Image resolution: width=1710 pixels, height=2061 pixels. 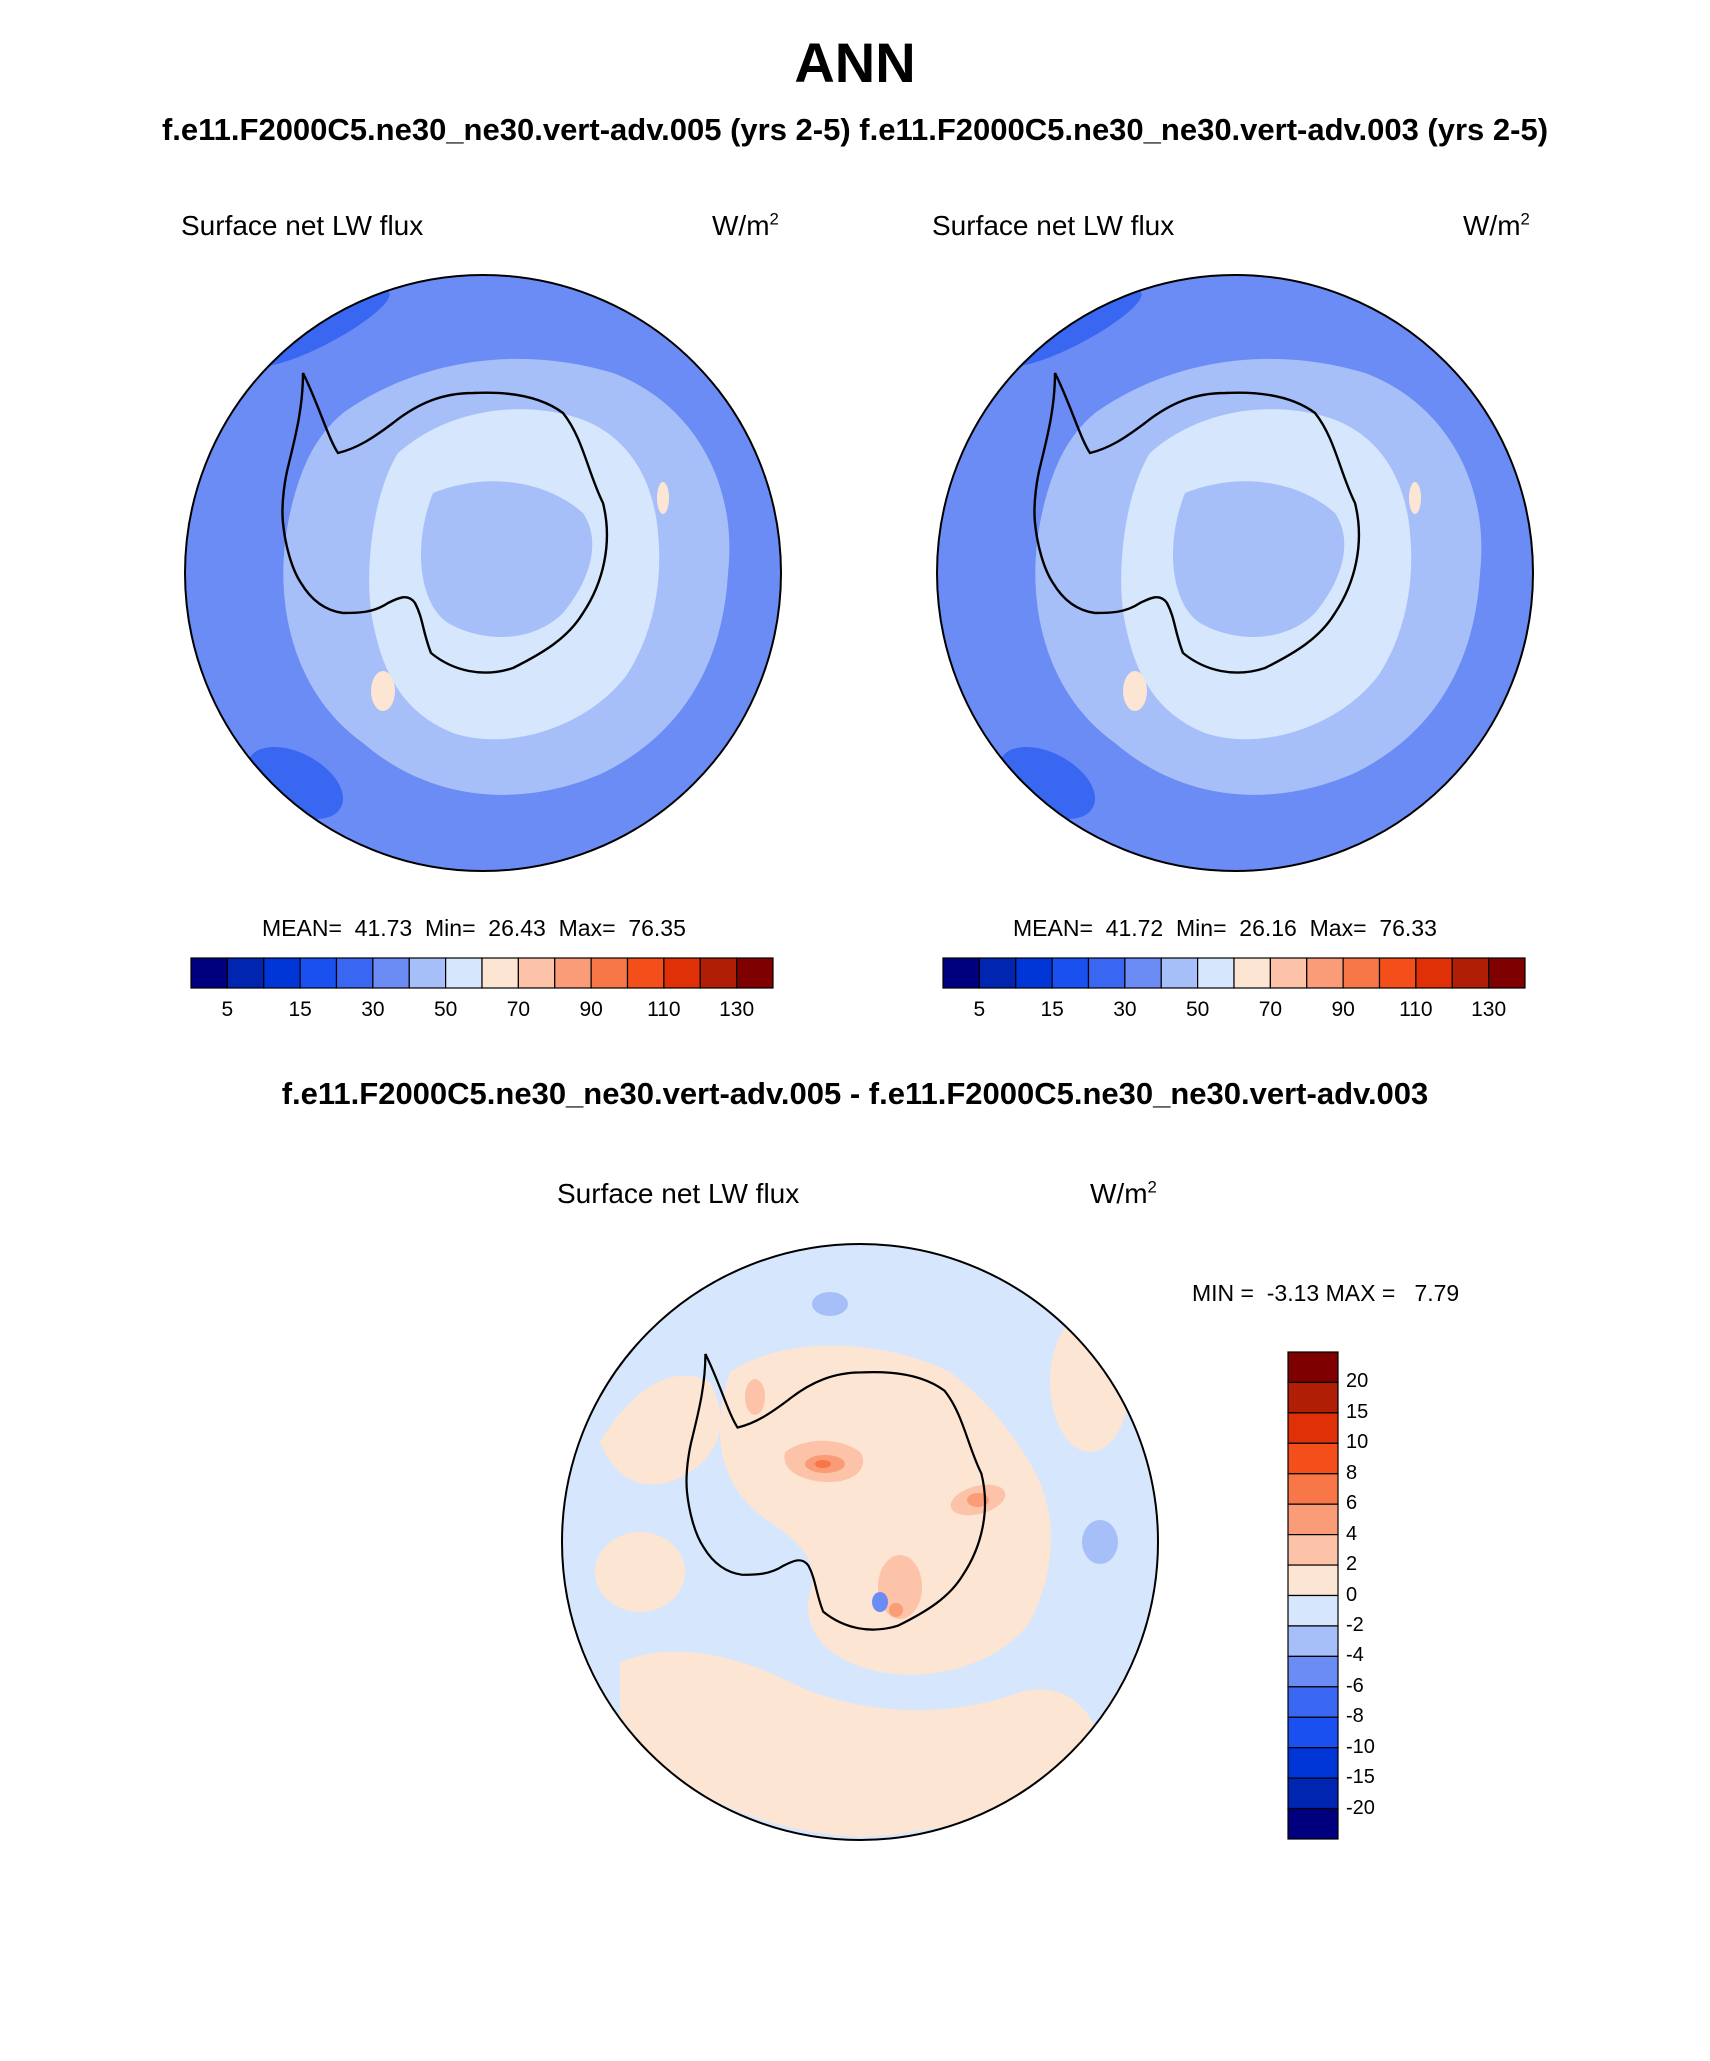 What do you see at coordinates (1355, 1624) in the screenshot?
I see `colorbar-tick-label: -2` at bounding box center [1355, 1624].